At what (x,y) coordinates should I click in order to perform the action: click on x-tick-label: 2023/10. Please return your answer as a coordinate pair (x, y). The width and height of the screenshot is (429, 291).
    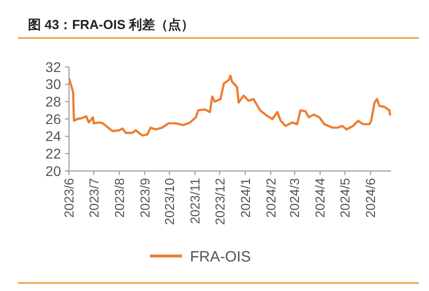
    Looking at the image, I should click on (170, 201).